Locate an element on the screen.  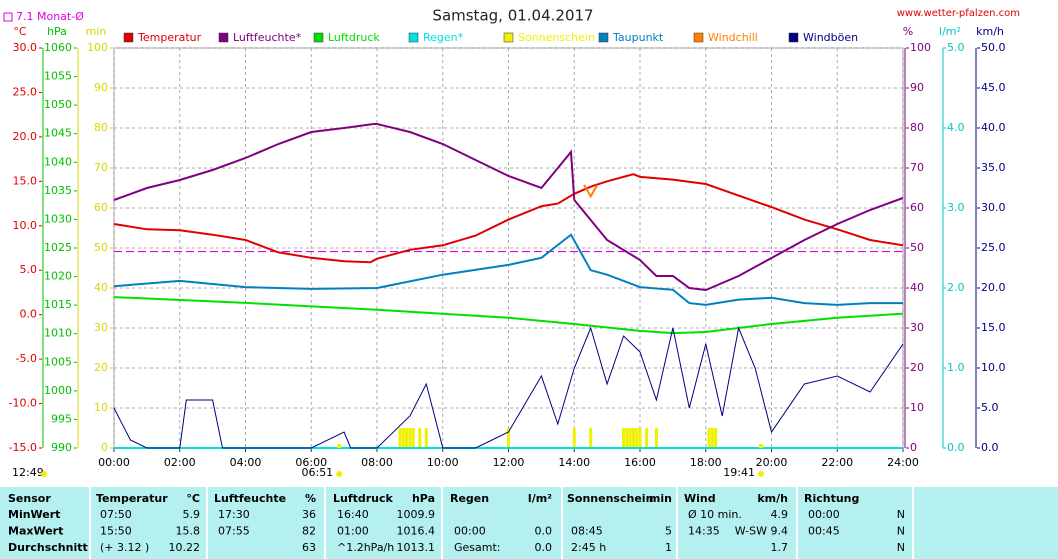
axis-title: km/h is located at coordinates (990, 31).